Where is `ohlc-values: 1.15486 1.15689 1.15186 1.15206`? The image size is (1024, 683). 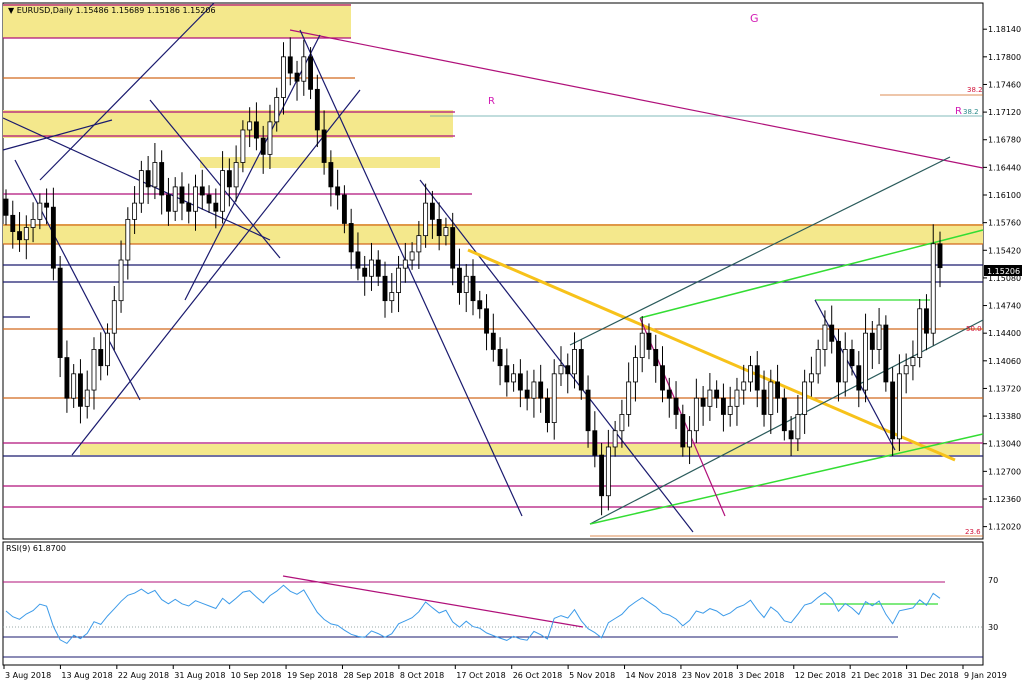 ohlc-values: 1.15486 1.15689 1.15186 1.15206 is located at coordinates (146, 10).